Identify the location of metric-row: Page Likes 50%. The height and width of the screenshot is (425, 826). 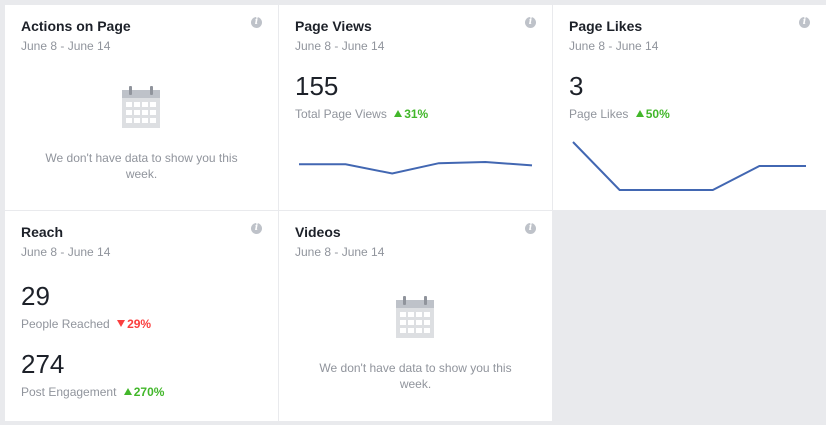
(619, 114).